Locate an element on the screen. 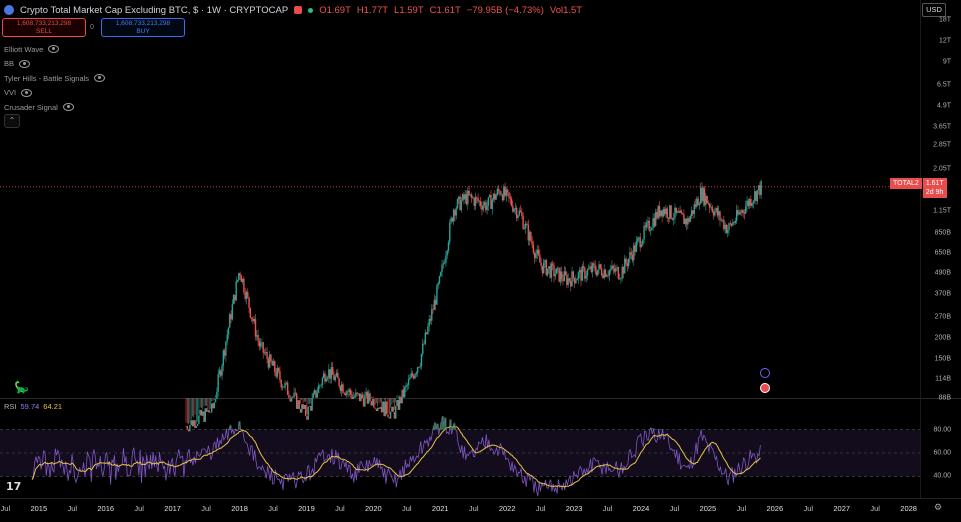 The image size is (961, 522). currency-selector: USD is located at coordinates (934, 10).